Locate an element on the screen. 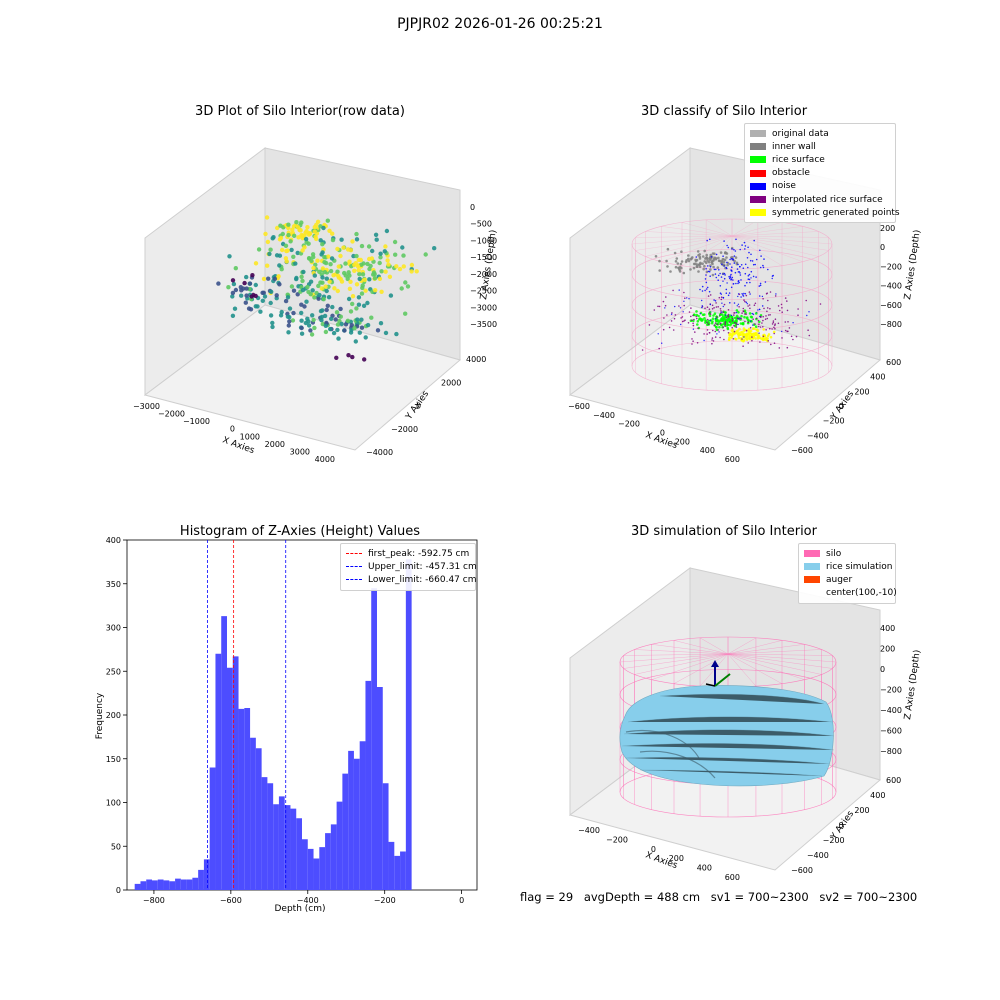 Image resolution: width=1000 pixels, height=1000 pixels. p4-ytick: −400 is located at coordinates (818, 855).